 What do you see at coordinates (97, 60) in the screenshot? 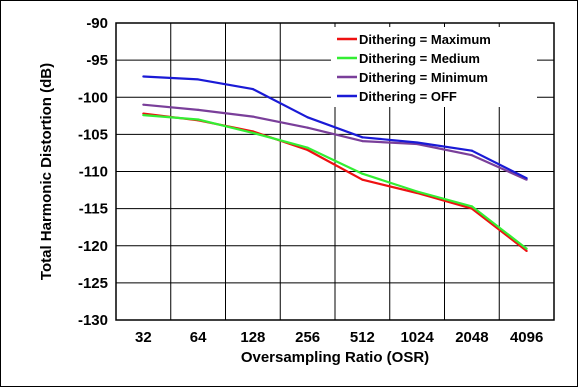
I see `y-tick-label: -95` at bounding box center [97, 60].